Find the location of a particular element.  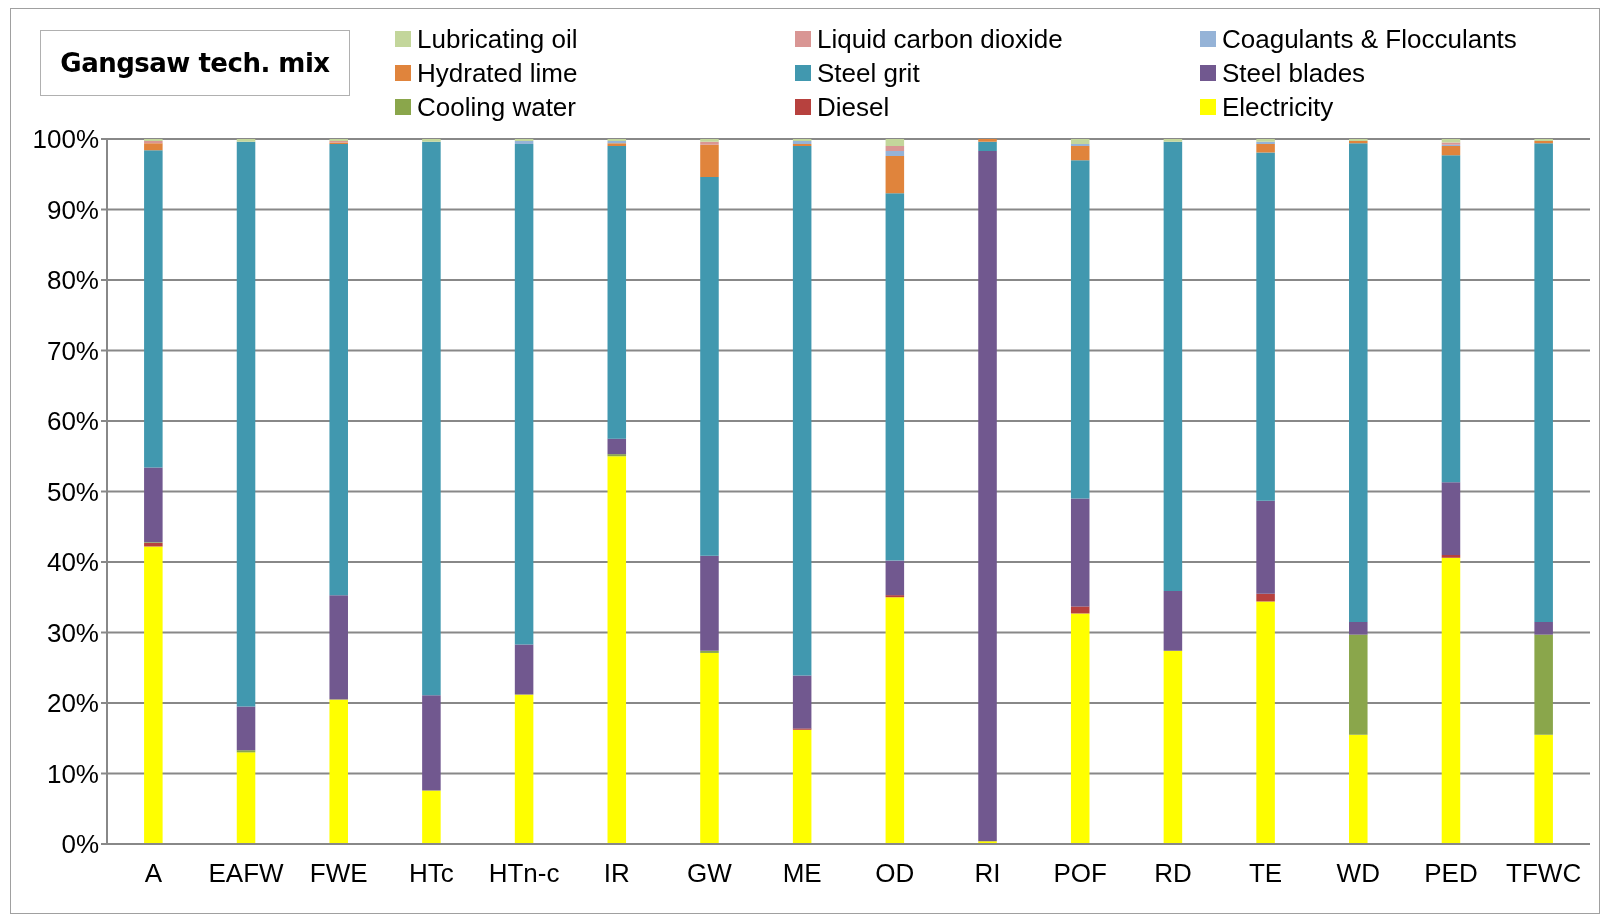

x-tick-label: GW is located at coordinates (710, 873).